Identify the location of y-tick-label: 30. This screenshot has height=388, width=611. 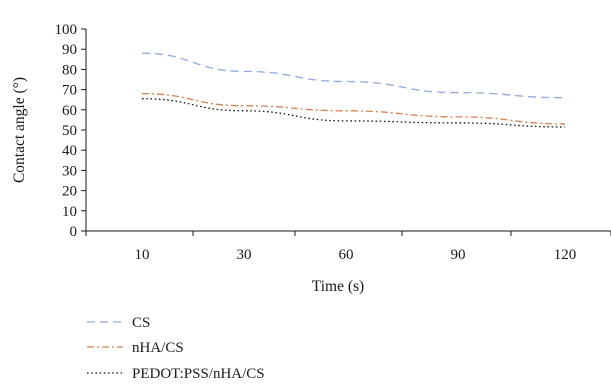
(69, 171).